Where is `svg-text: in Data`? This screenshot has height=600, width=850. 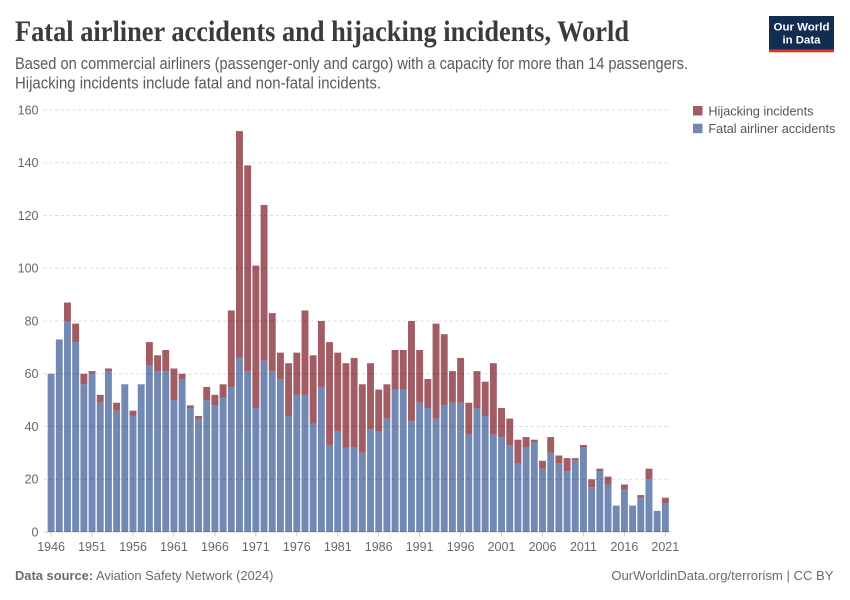 svg-text: in Data is located at coordinates (802, 41).